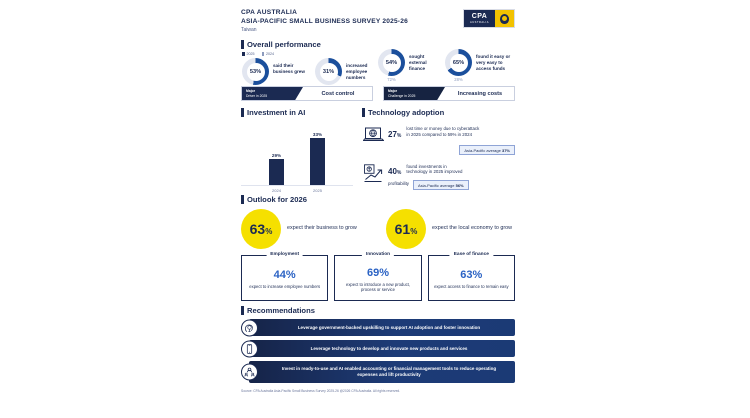 The width and height of the screenshot is (750, 418). What do you see at coordinates (458, 62) in the screenshot?
I see `donut-chart: 65%` at bounding box center [458, 62].